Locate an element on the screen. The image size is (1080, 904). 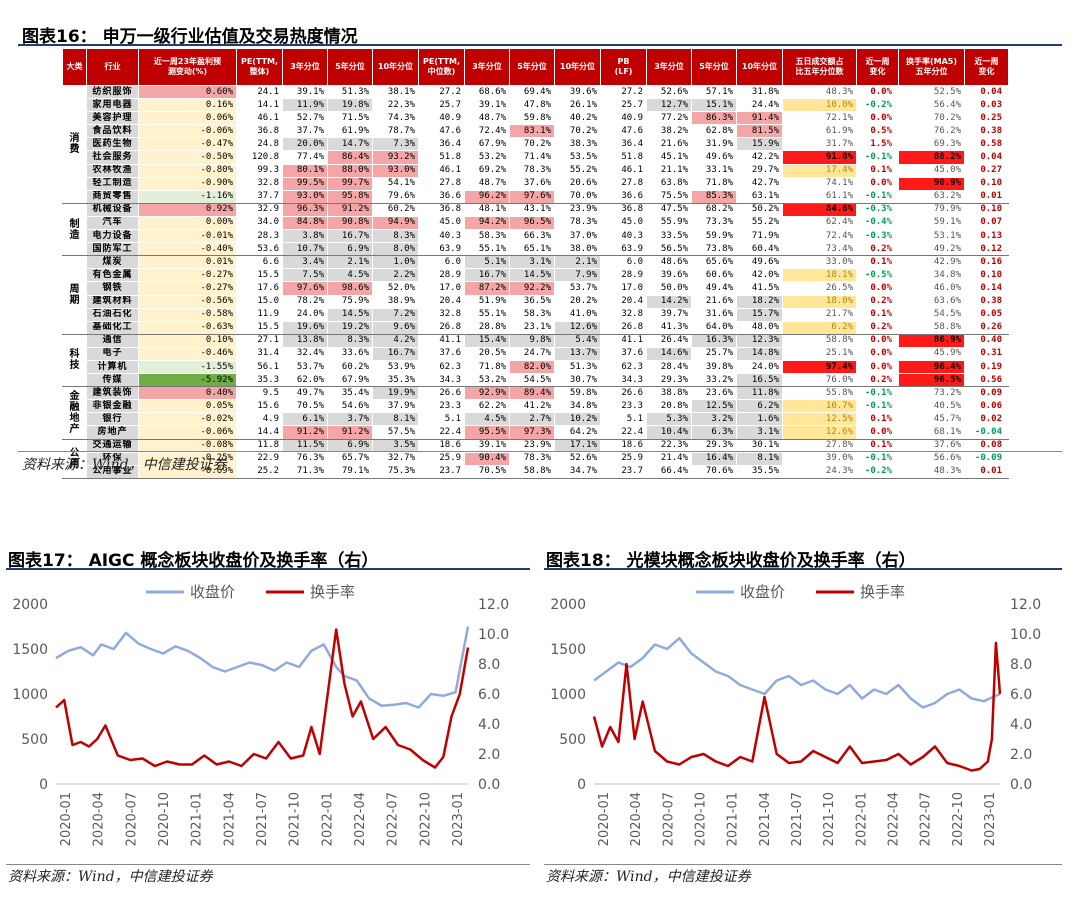
industry-cell: 银行 is located at coordinates (112, 419).